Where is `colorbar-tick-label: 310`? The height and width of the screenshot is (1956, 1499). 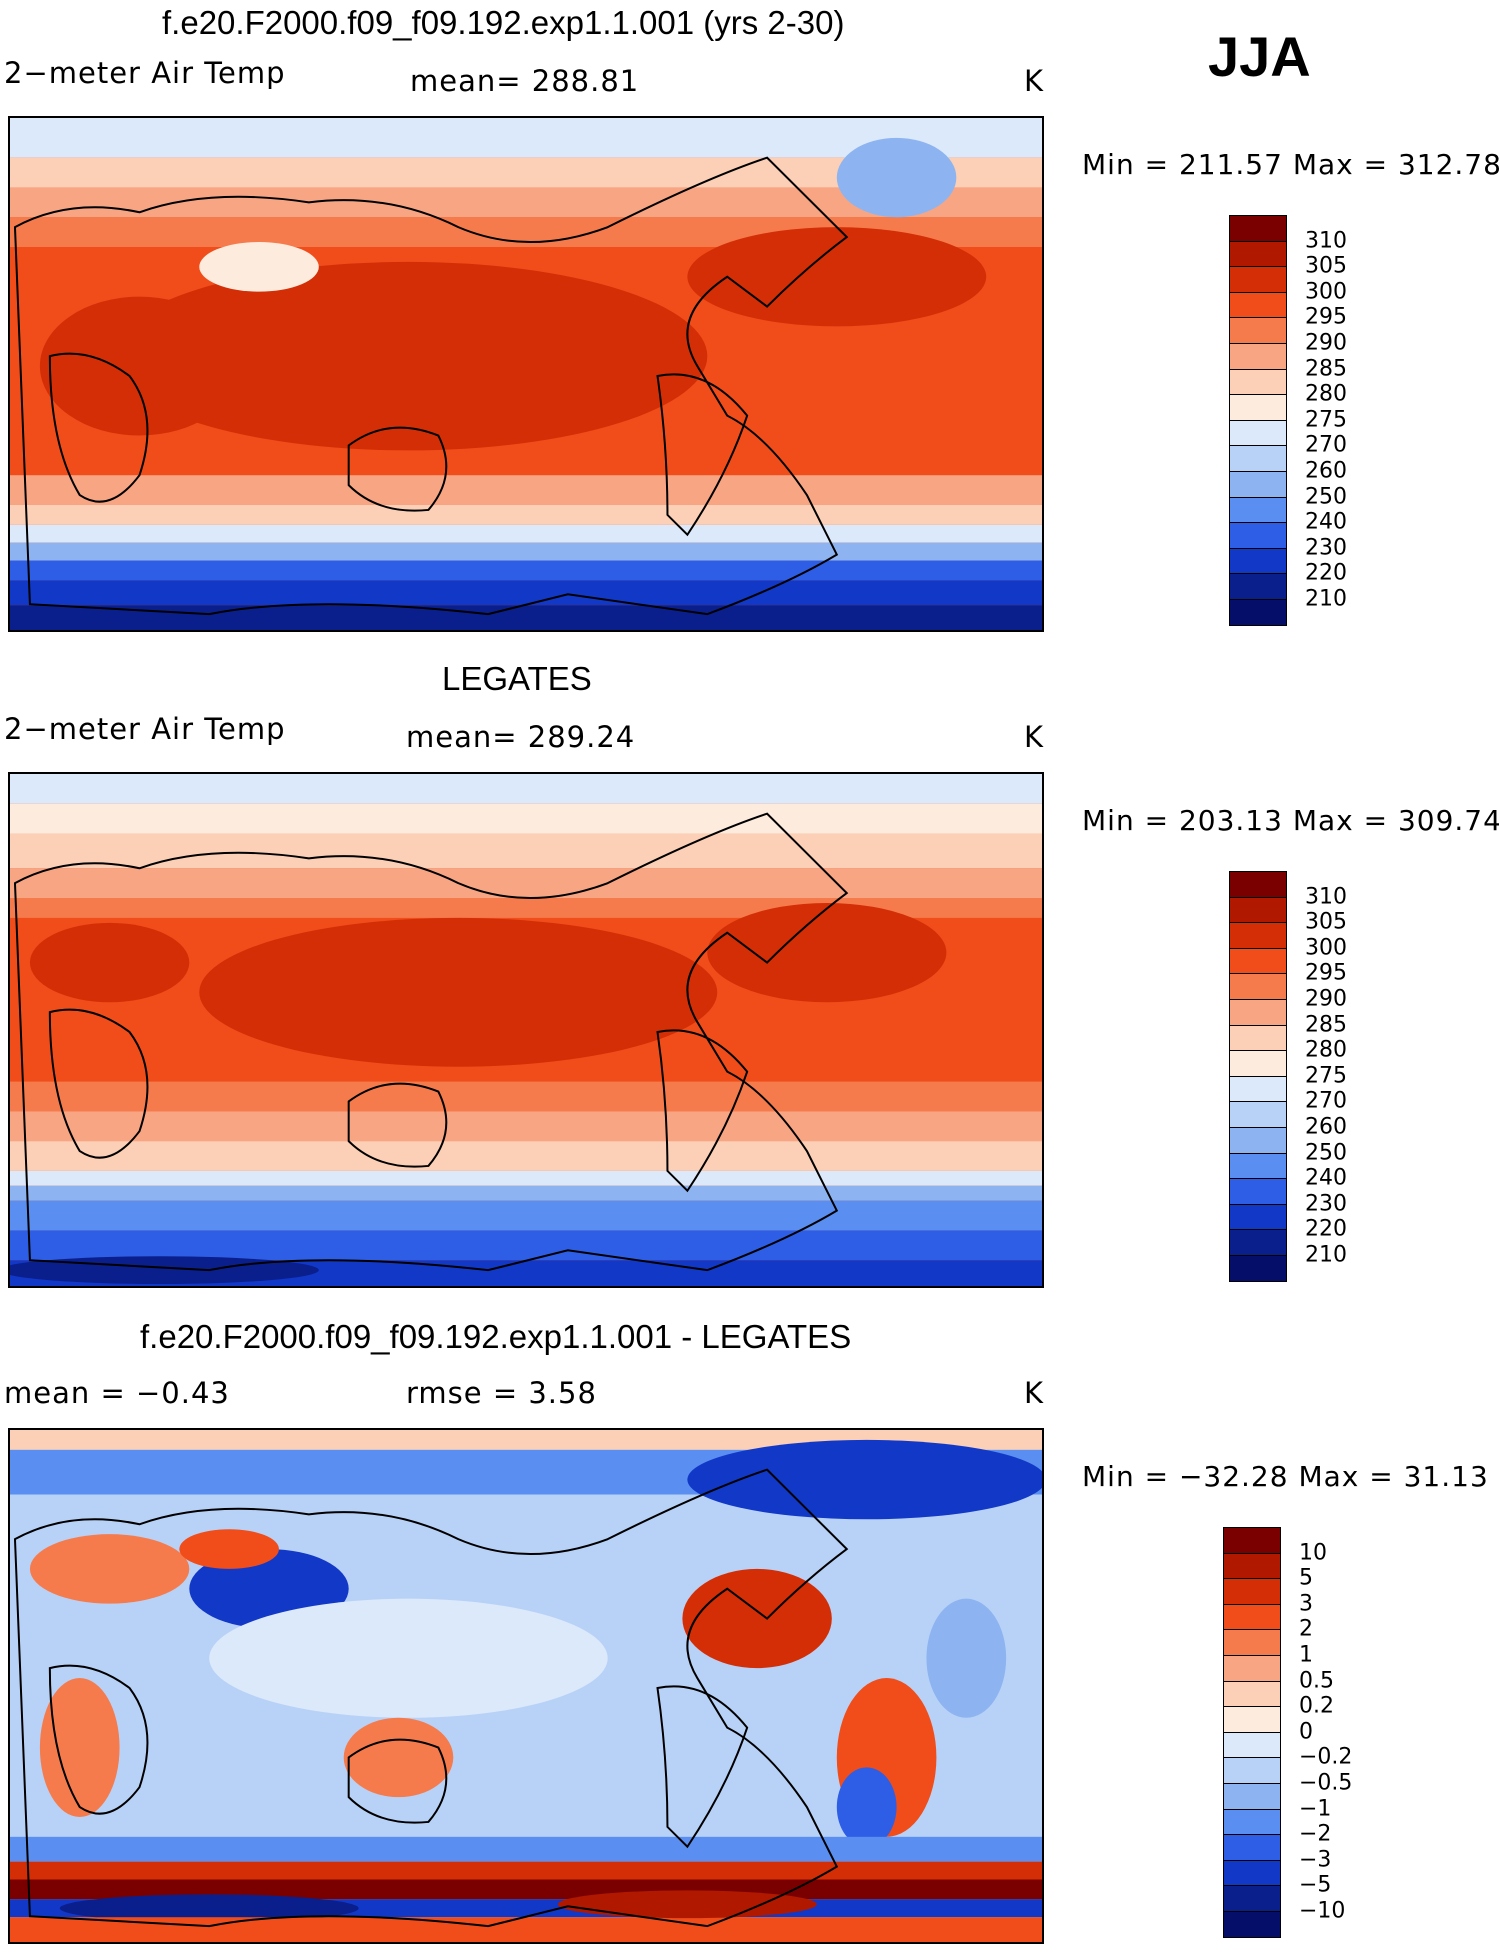
colorbar-tick-label: 310 is located at coordinates (1326, 241).